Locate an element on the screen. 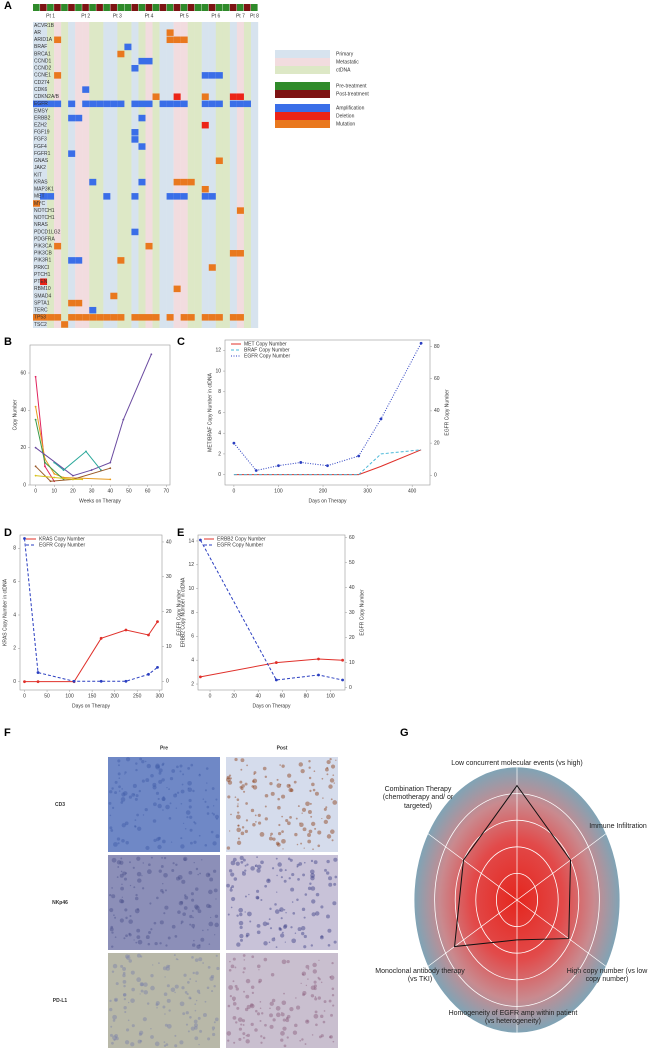  y-axis-label: ERBB2 Copy Number in ctDNA is located at coordinates (183, 612).